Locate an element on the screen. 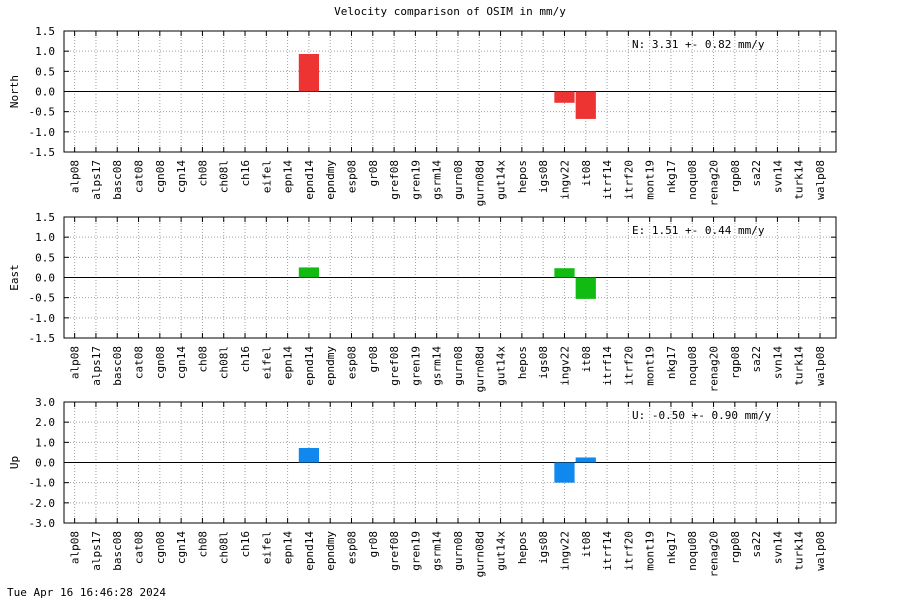  up-category-label: eifel is located at coordinates (266, 547).